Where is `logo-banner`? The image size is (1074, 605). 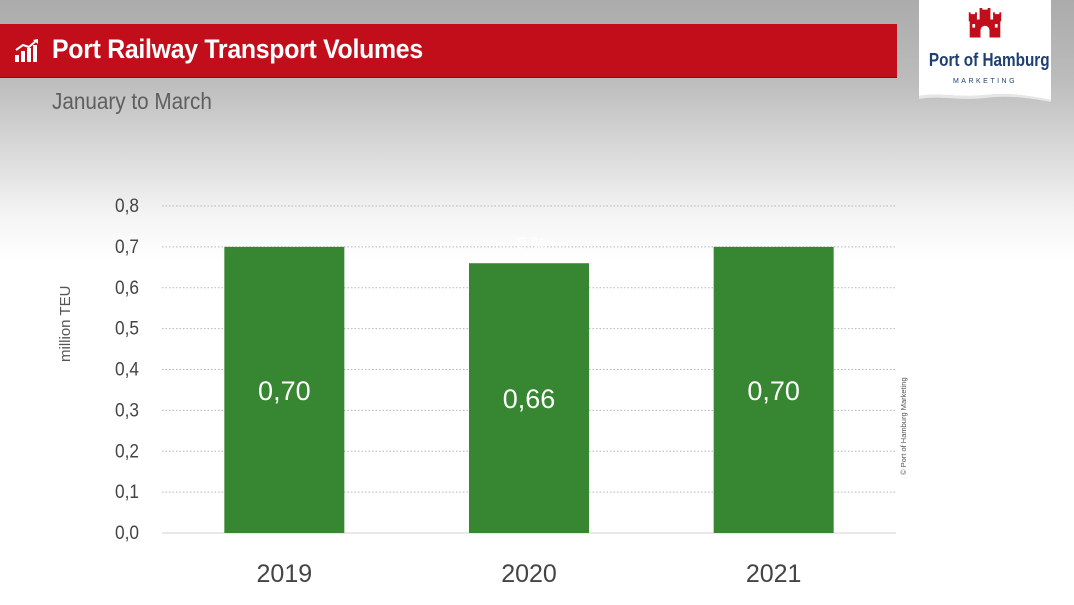 logo-banner is located at coordinates (985, 51).